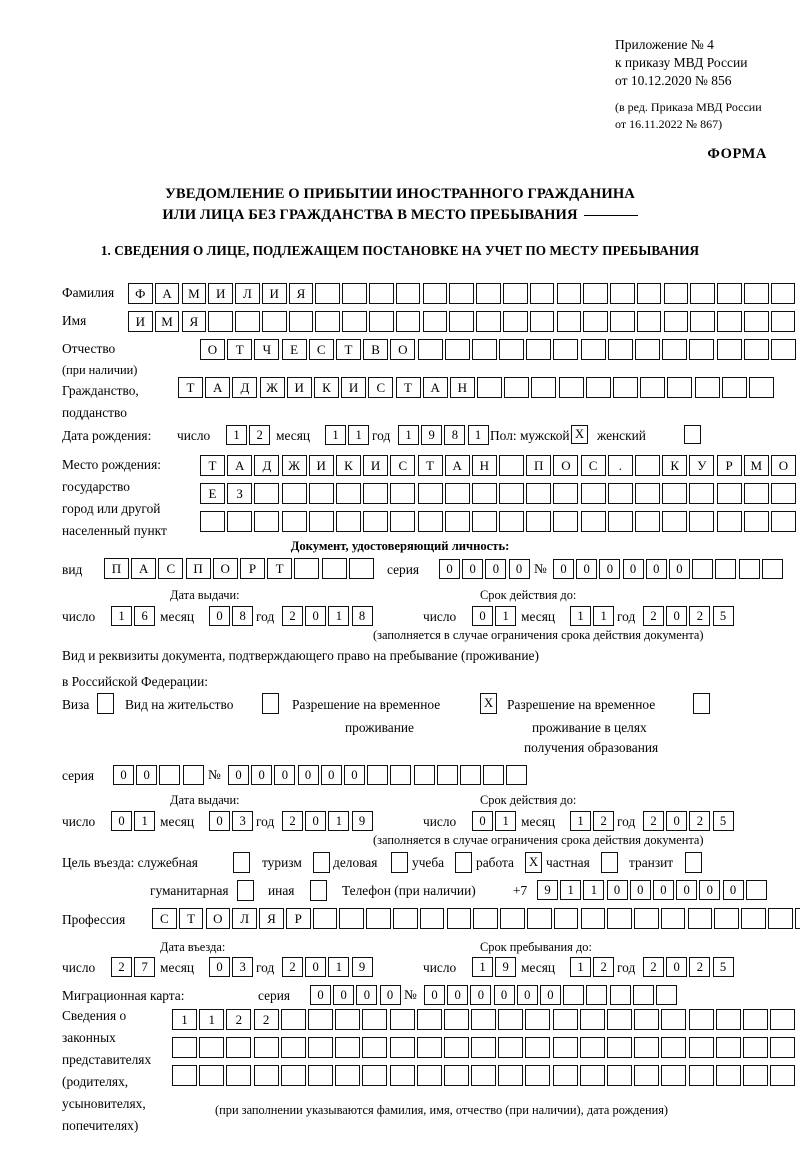 This screenshot has height=1163, width=800. What do you see at coordinates (298, 918) in the screenshot?
I see `char-cell: Р` at bounding box center [298, 918].